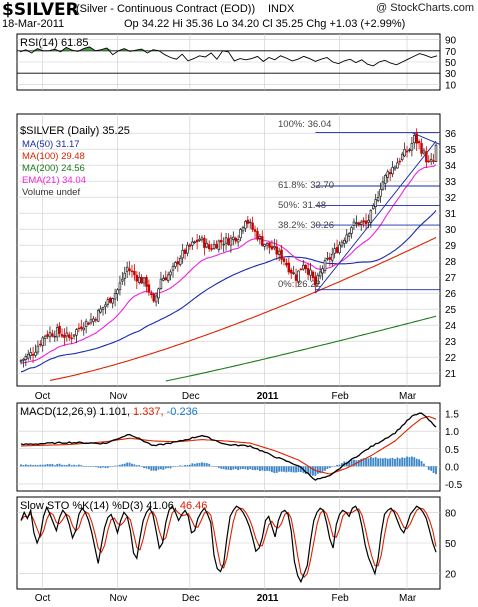 The width and height of the screenshot is (478, 607). Describe the element at coordinates (51, 192) in the screenshot. I see `legend-volume: Volume undef` at that location.